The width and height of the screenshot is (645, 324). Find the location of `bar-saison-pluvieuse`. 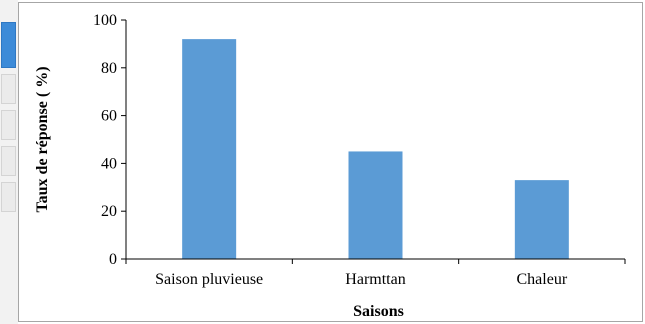

bar-saison-pluvieuse is located at coordinates (209, 149).